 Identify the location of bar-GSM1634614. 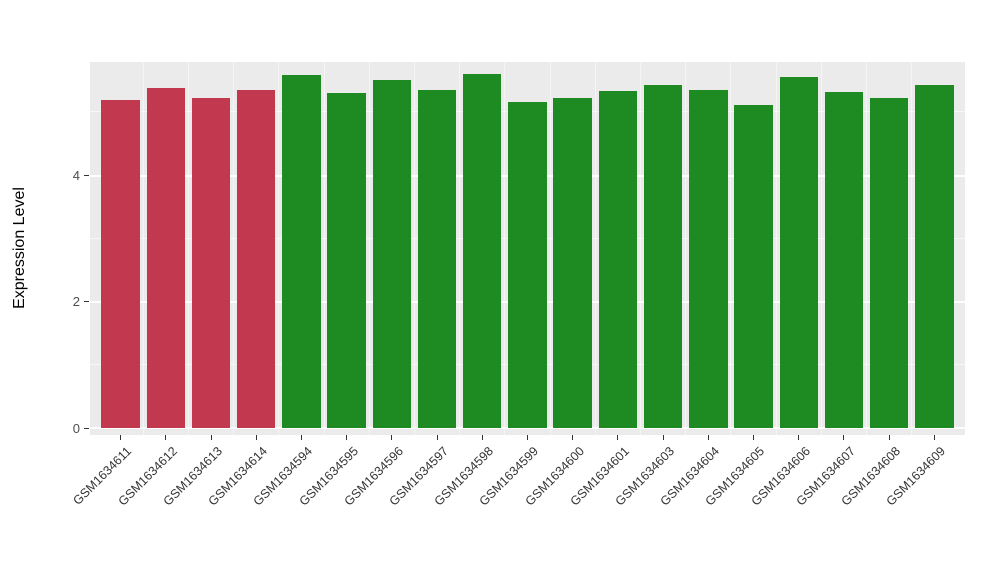
(256, 258).